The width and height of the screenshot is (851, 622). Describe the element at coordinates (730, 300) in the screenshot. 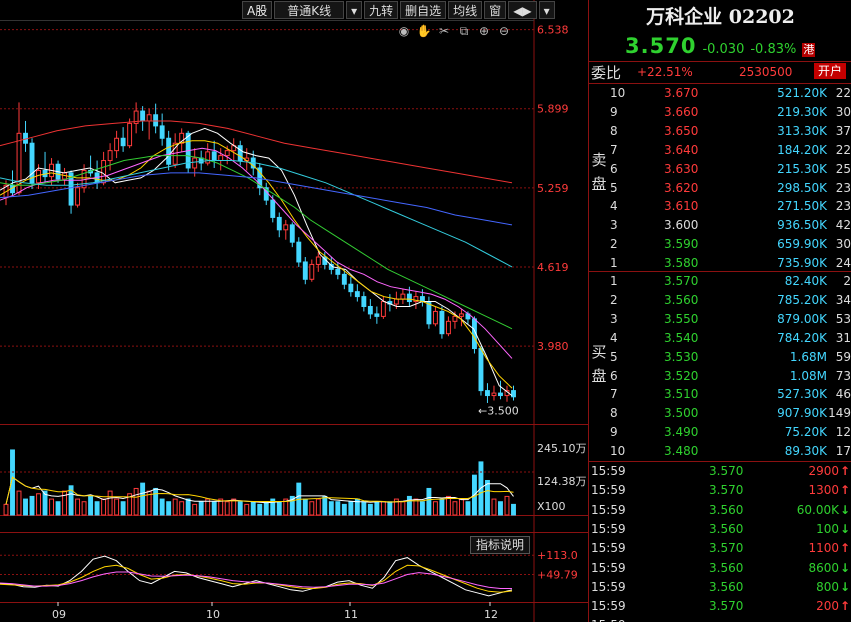

I see `bid-row: 2 3.560 785.20K 34` at that location.